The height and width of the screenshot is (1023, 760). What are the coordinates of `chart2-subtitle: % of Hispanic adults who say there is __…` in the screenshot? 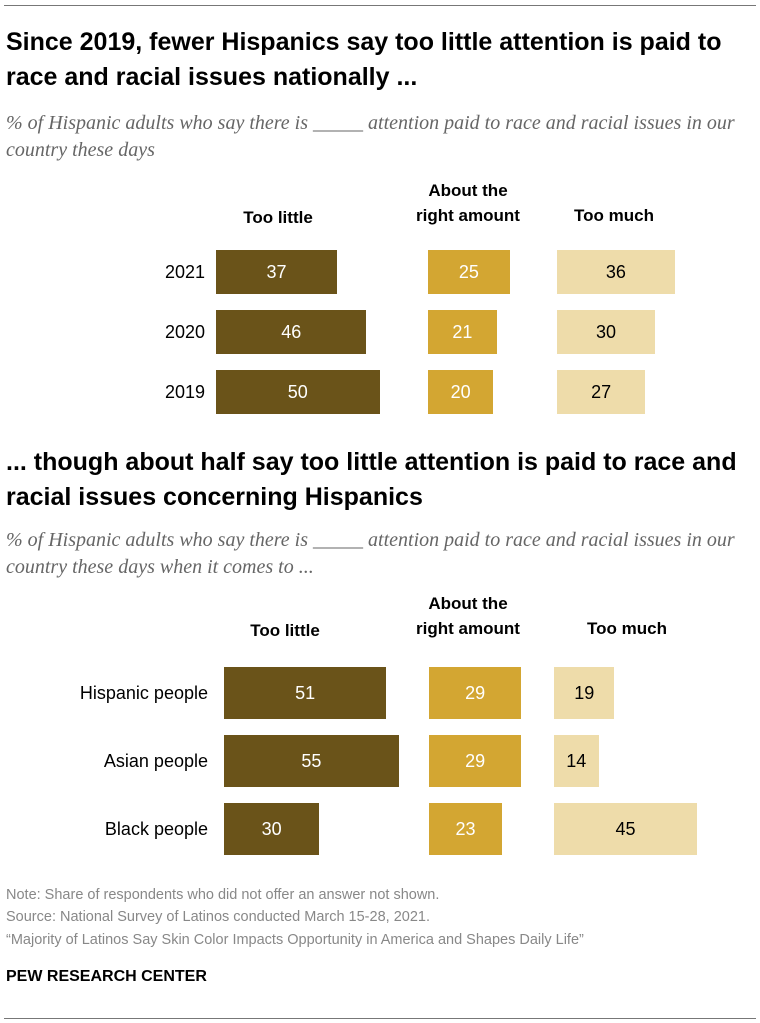 It's located at (370, 553).